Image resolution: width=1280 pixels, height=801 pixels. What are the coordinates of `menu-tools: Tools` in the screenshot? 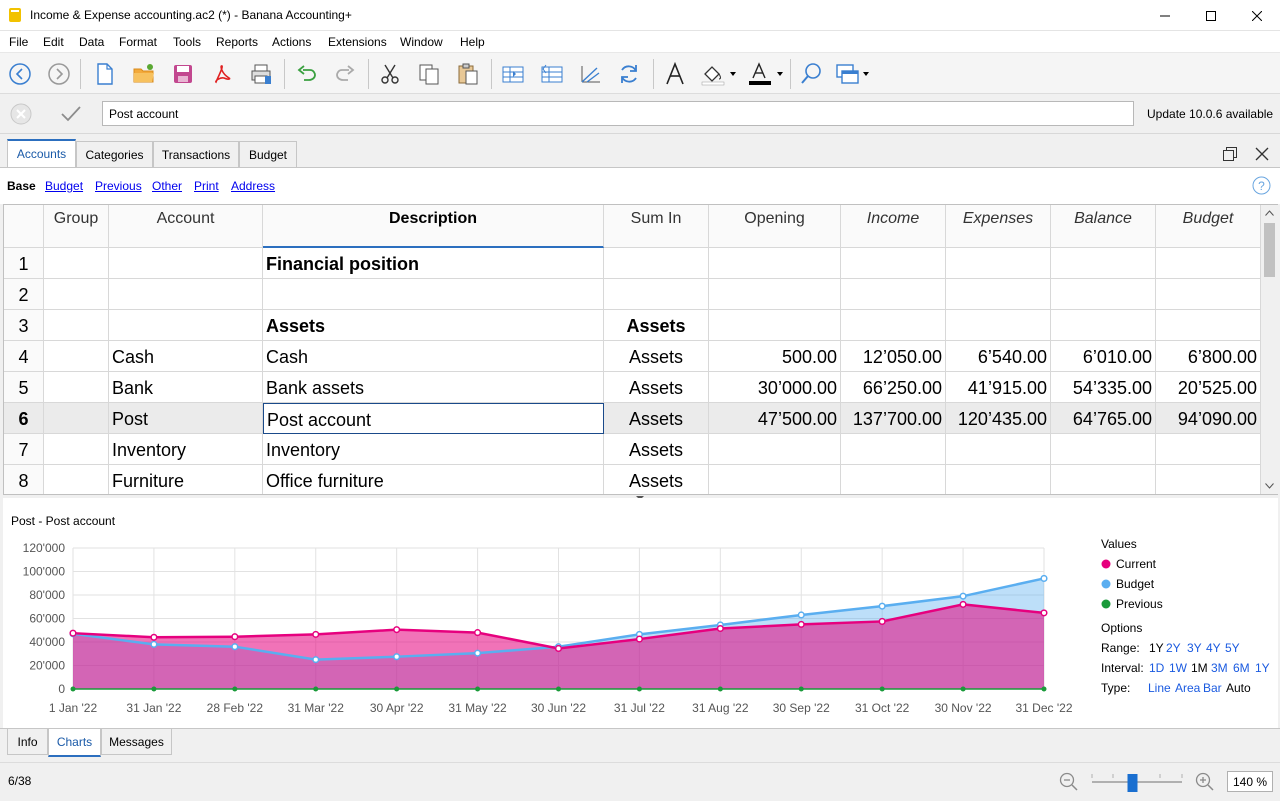 It's located at (187, 42).